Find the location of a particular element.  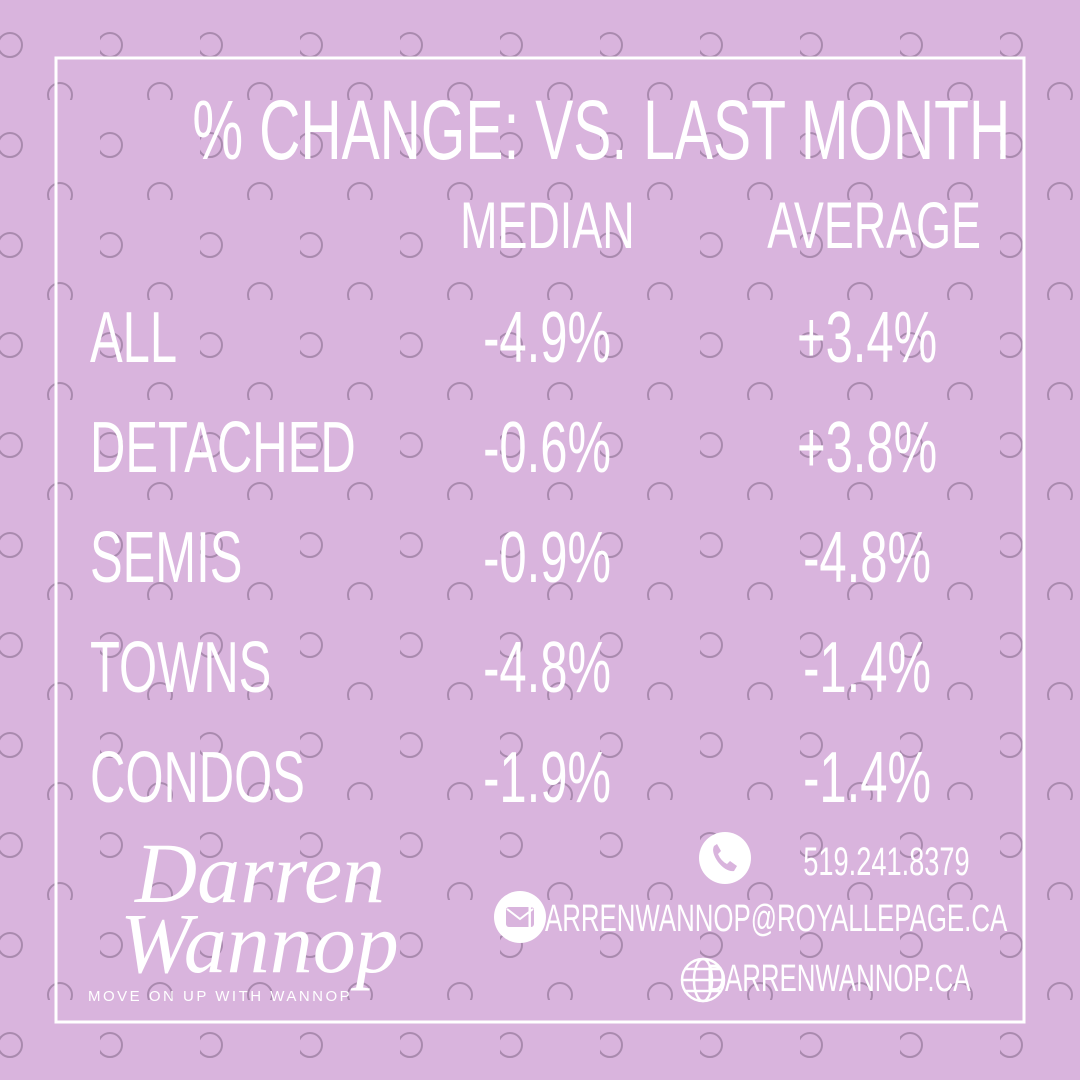

column-header: AVERAGE is located at coordinates (867, 225).